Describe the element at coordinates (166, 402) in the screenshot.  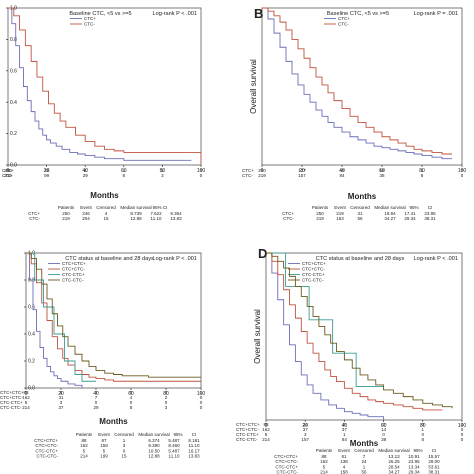
I see `panel-c-risk-cell-2-4: 0` at that location.